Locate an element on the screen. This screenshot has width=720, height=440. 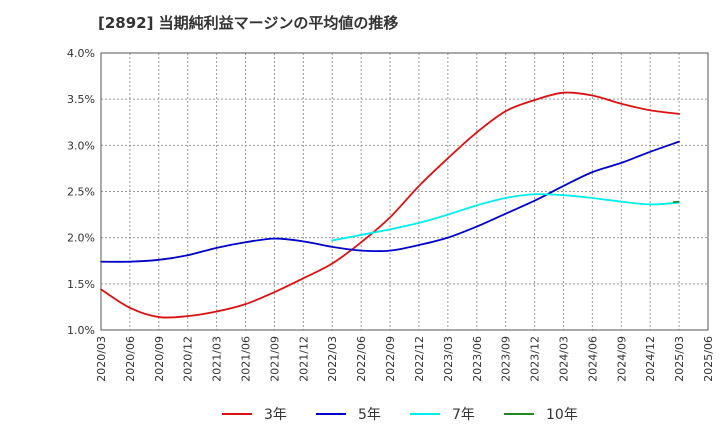
x-tick-label: 2023/12 is located at coordinates (535, 359).